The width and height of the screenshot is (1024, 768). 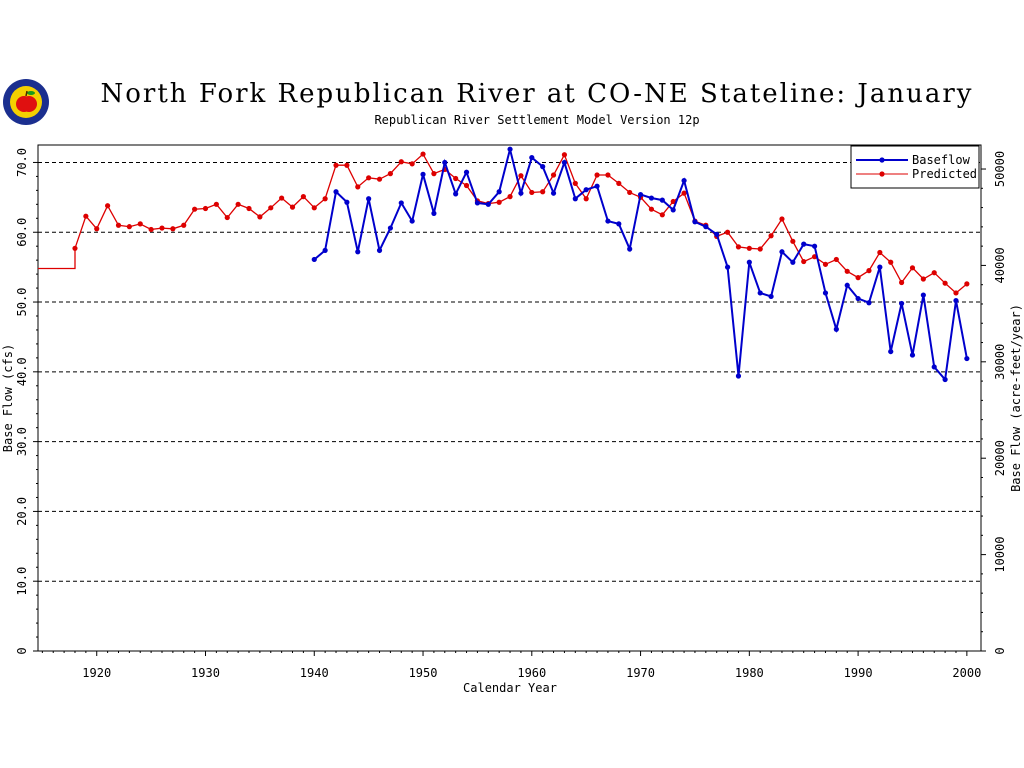 I want to click on legend: Baseflow Predicted, so click(x=915, y=167).